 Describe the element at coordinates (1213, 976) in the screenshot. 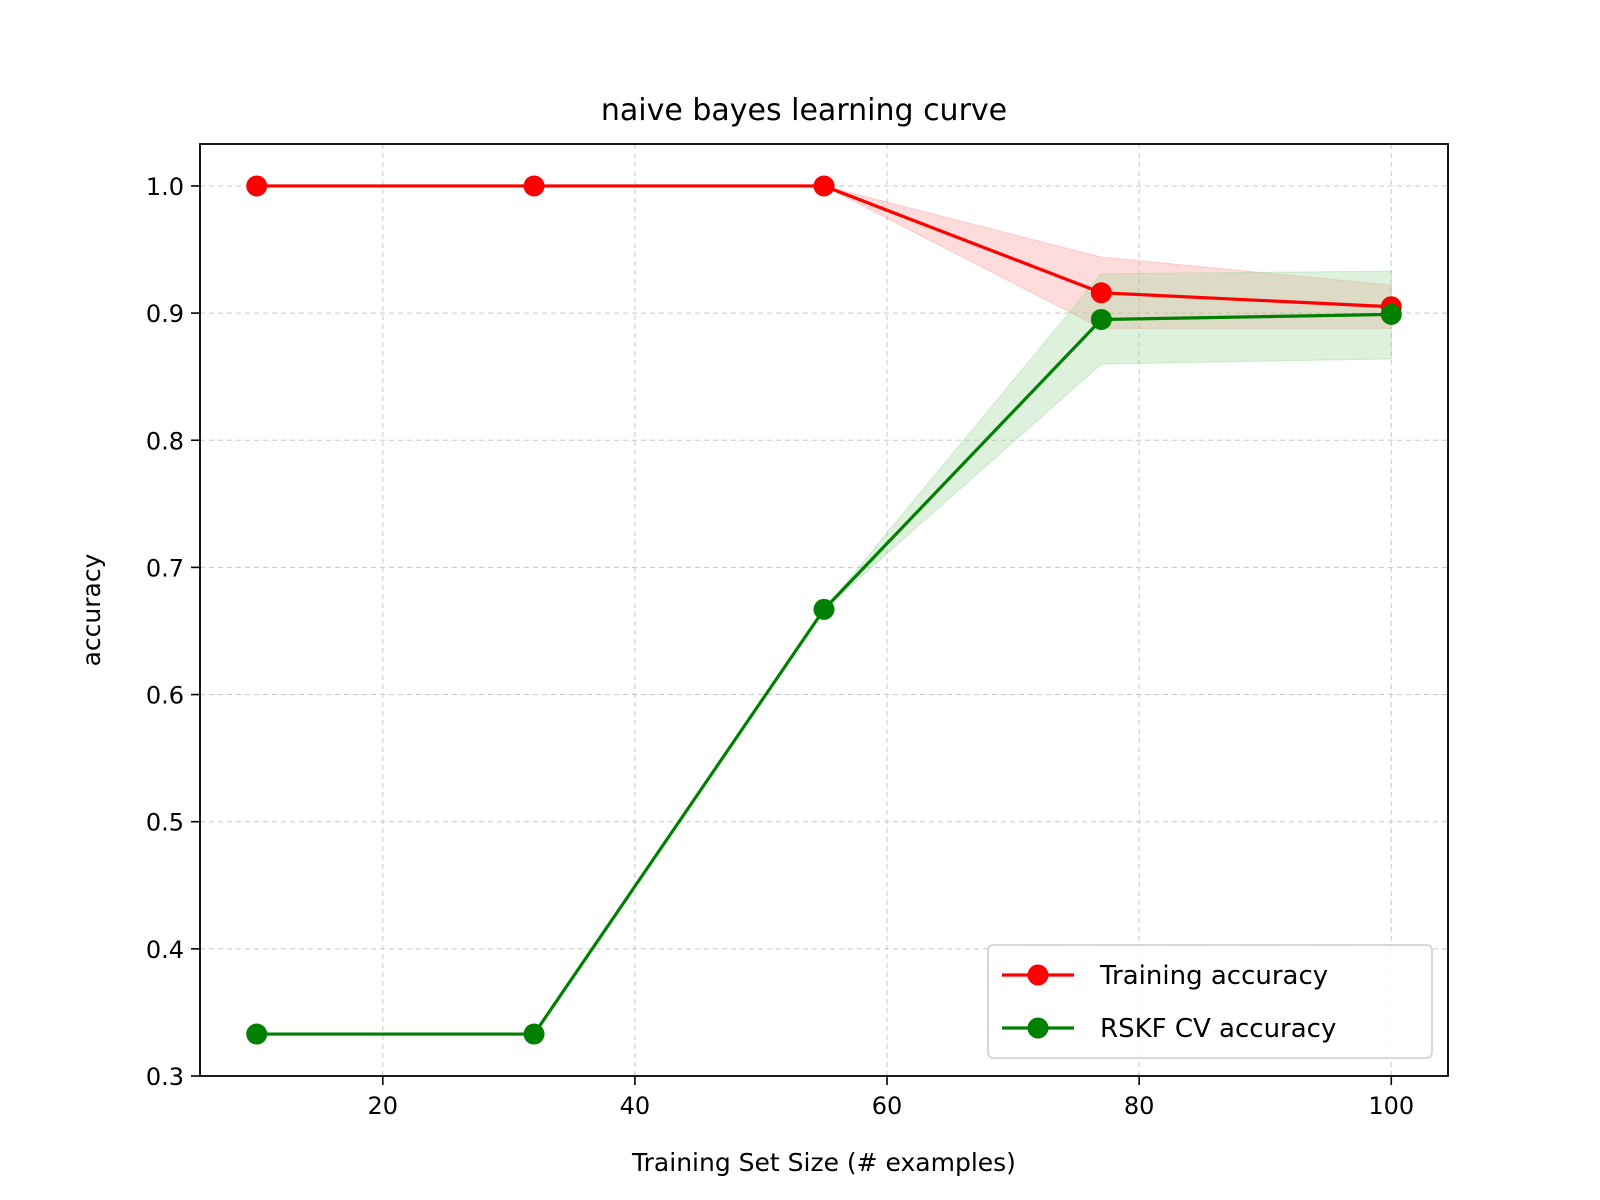

I see `training-accuracy-legend-label: Training accuracy` at that location.